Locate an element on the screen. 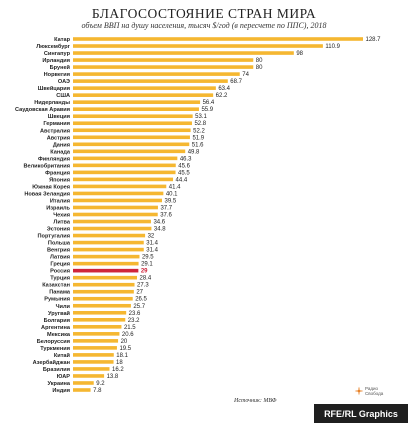 Image resolution: width=408 pixels, height=423 pixels. value-label: 25.7 is located at coordinates (139, 307).